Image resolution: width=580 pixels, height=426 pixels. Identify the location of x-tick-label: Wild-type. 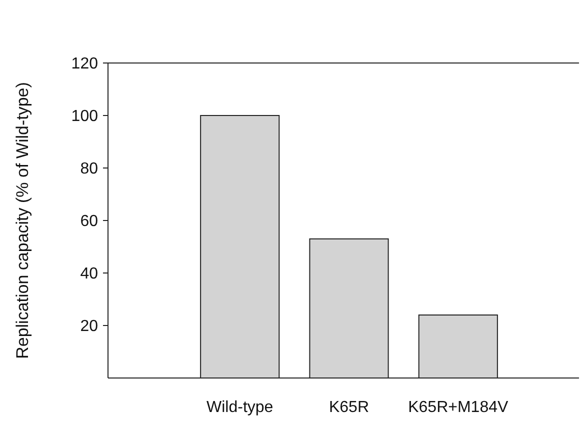
(240, 407).